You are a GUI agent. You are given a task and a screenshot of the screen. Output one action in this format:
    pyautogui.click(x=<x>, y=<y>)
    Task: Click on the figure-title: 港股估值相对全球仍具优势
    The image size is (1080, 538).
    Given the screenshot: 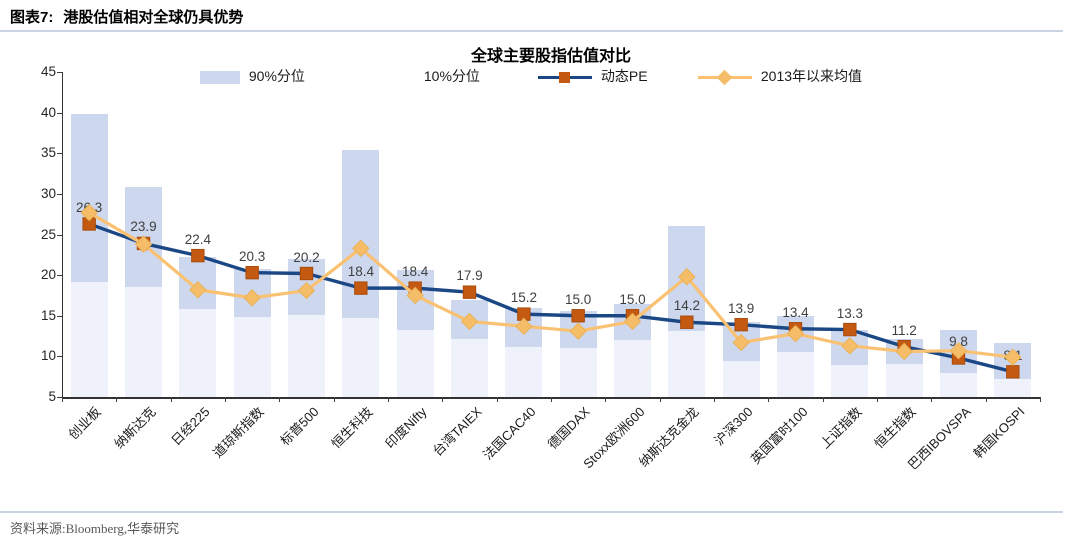 What is the action you would take?
    pyautogui.click(x=153, y=17)
    